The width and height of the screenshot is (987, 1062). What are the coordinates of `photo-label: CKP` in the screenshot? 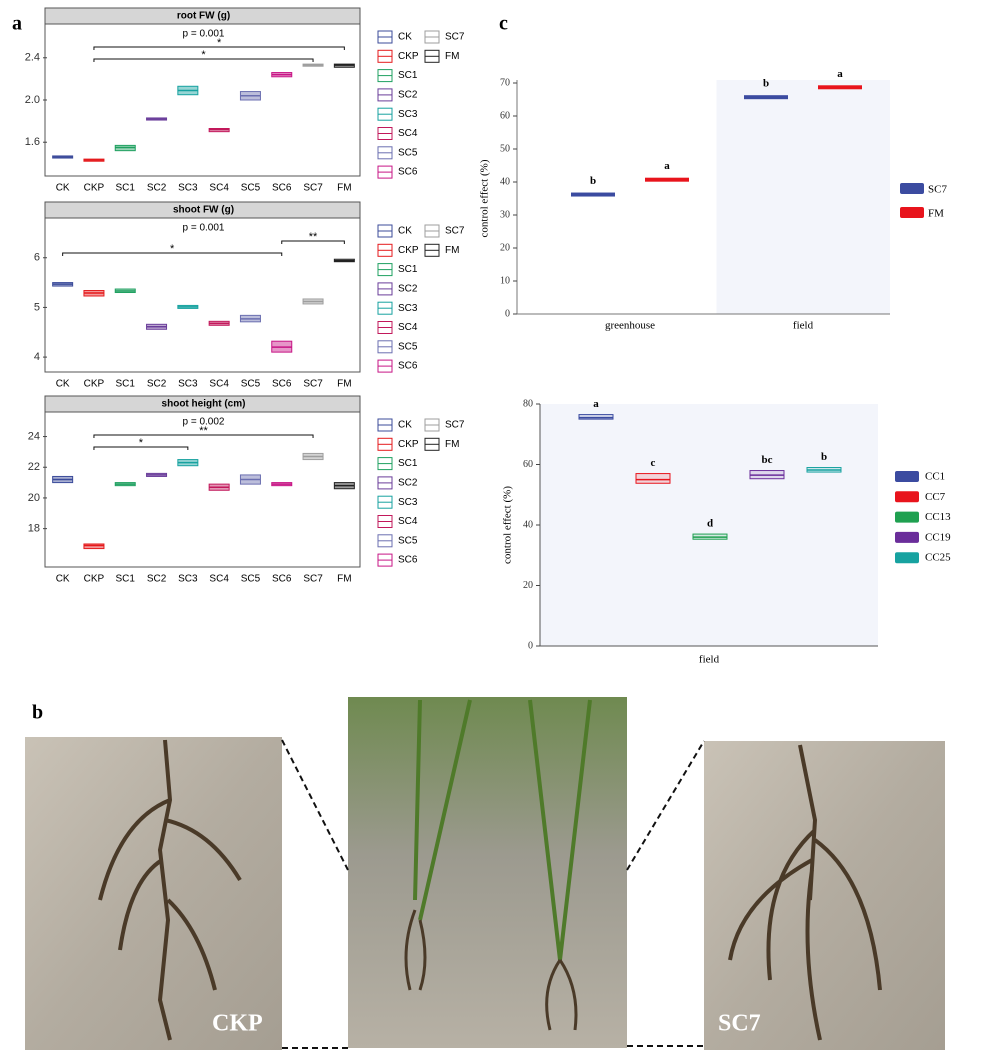 It's located at (237, 1024).